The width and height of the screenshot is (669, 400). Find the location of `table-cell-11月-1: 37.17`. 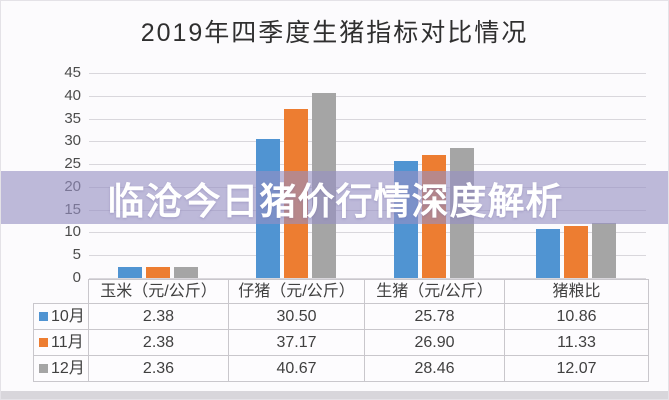

table-cell-11月-1: 37.17 is located at coordinates (296, 342).